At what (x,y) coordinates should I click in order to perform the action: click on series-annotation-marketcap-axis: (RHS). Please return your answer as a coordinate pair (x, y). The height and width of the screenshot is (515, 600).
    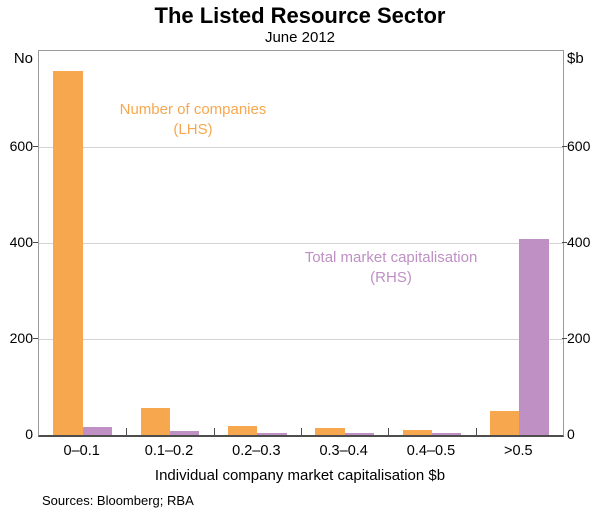
    Looking at the image, I should click on (391, 277).